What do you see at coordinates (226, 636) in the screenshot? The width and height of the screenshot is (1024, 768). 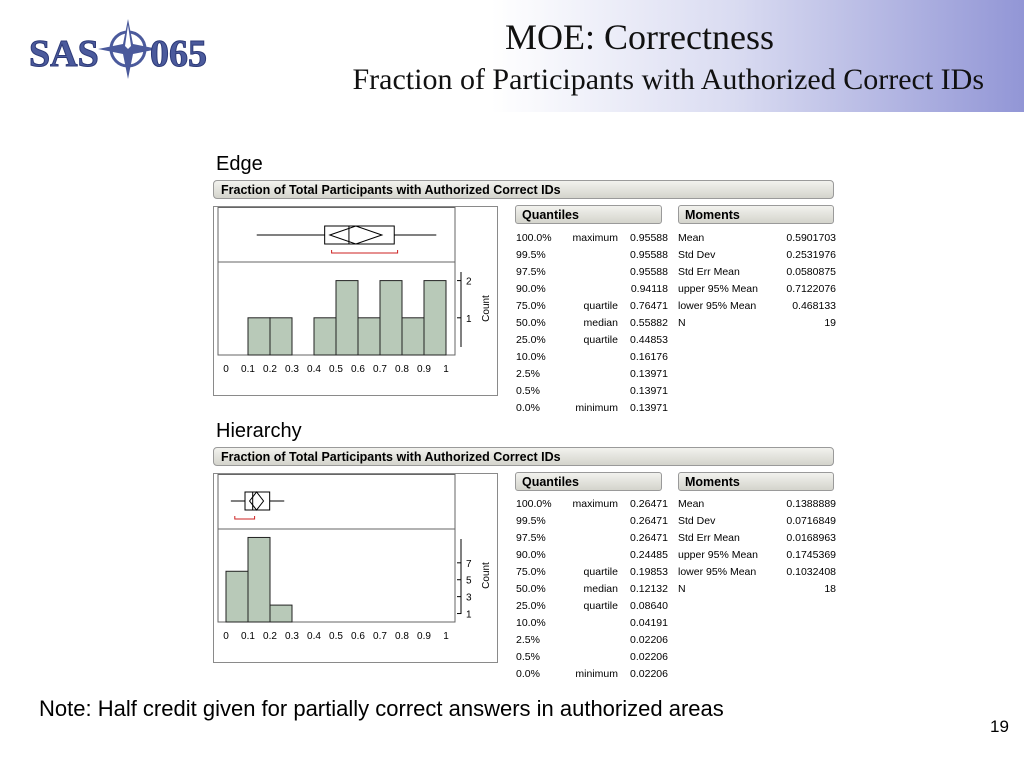 I see `x-tick-label: 0` at bounding box center [226, 636].